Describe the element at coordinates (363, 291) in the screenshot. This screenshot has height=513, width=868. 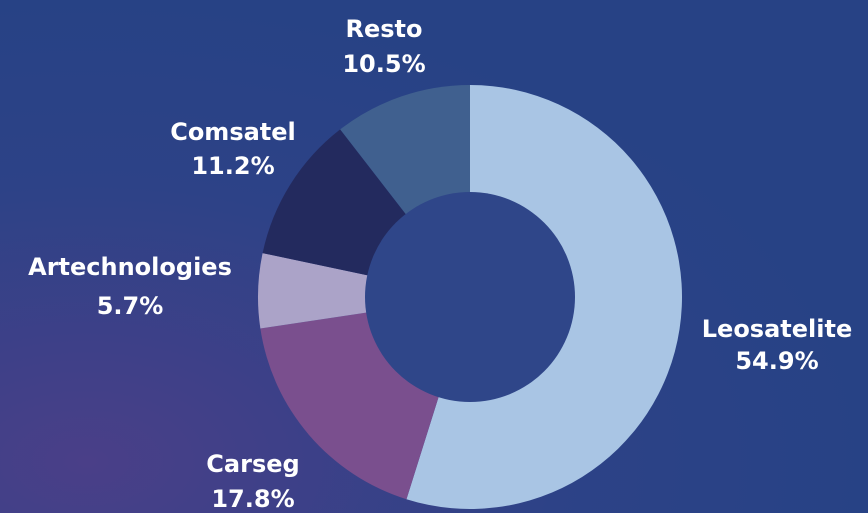
I see `slice` at that location.